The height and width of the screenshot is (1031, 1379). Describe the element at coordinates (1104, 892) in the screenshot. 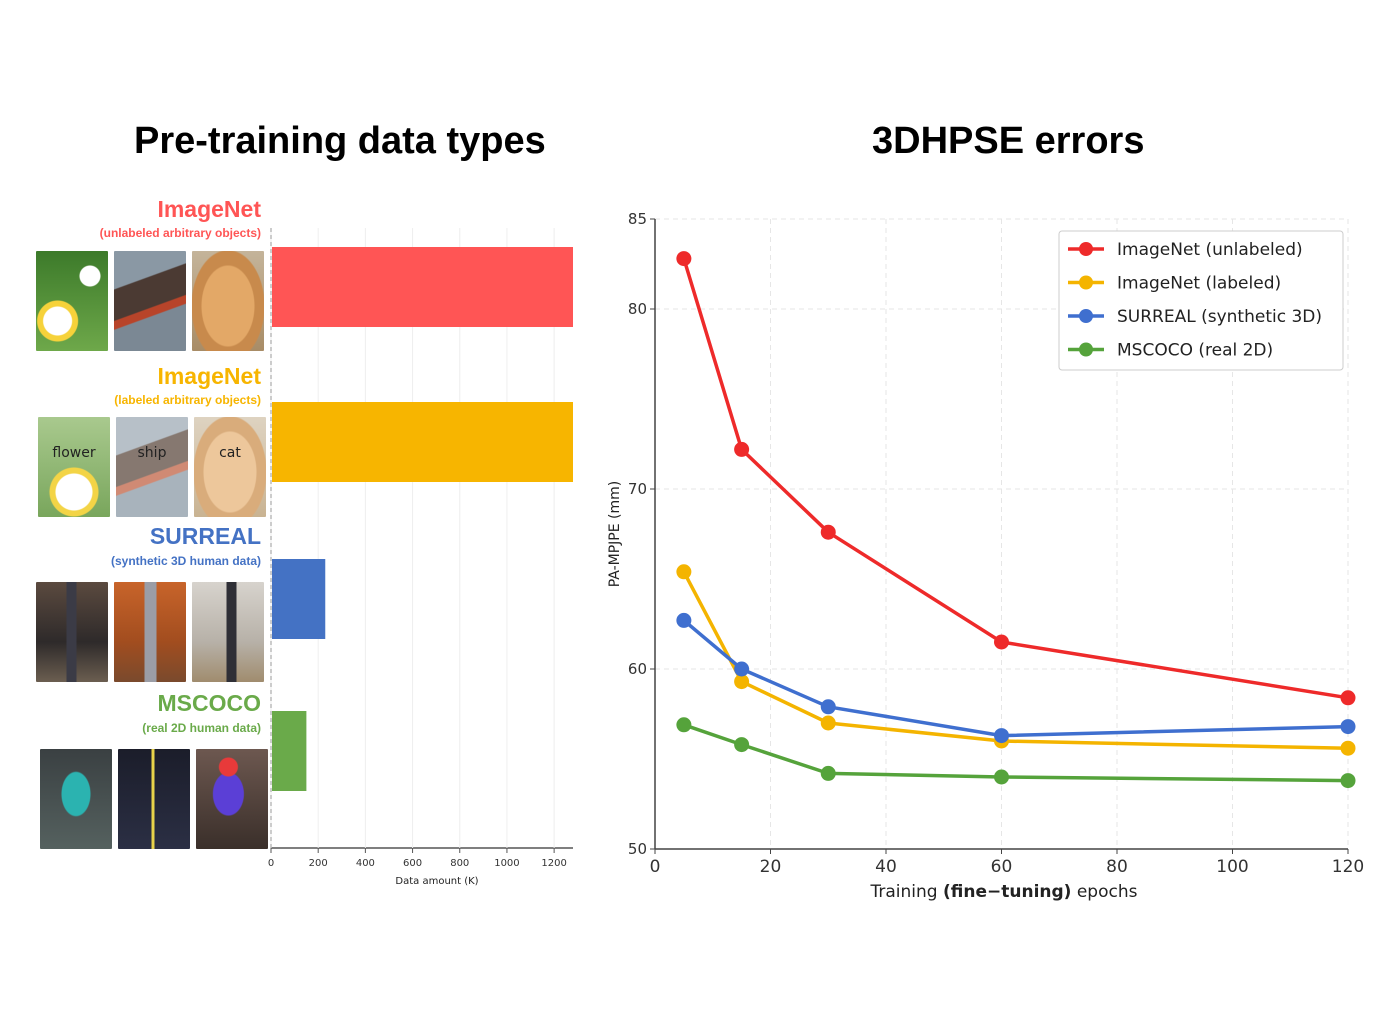

I see `x-label-suffix: epochs` at that location.